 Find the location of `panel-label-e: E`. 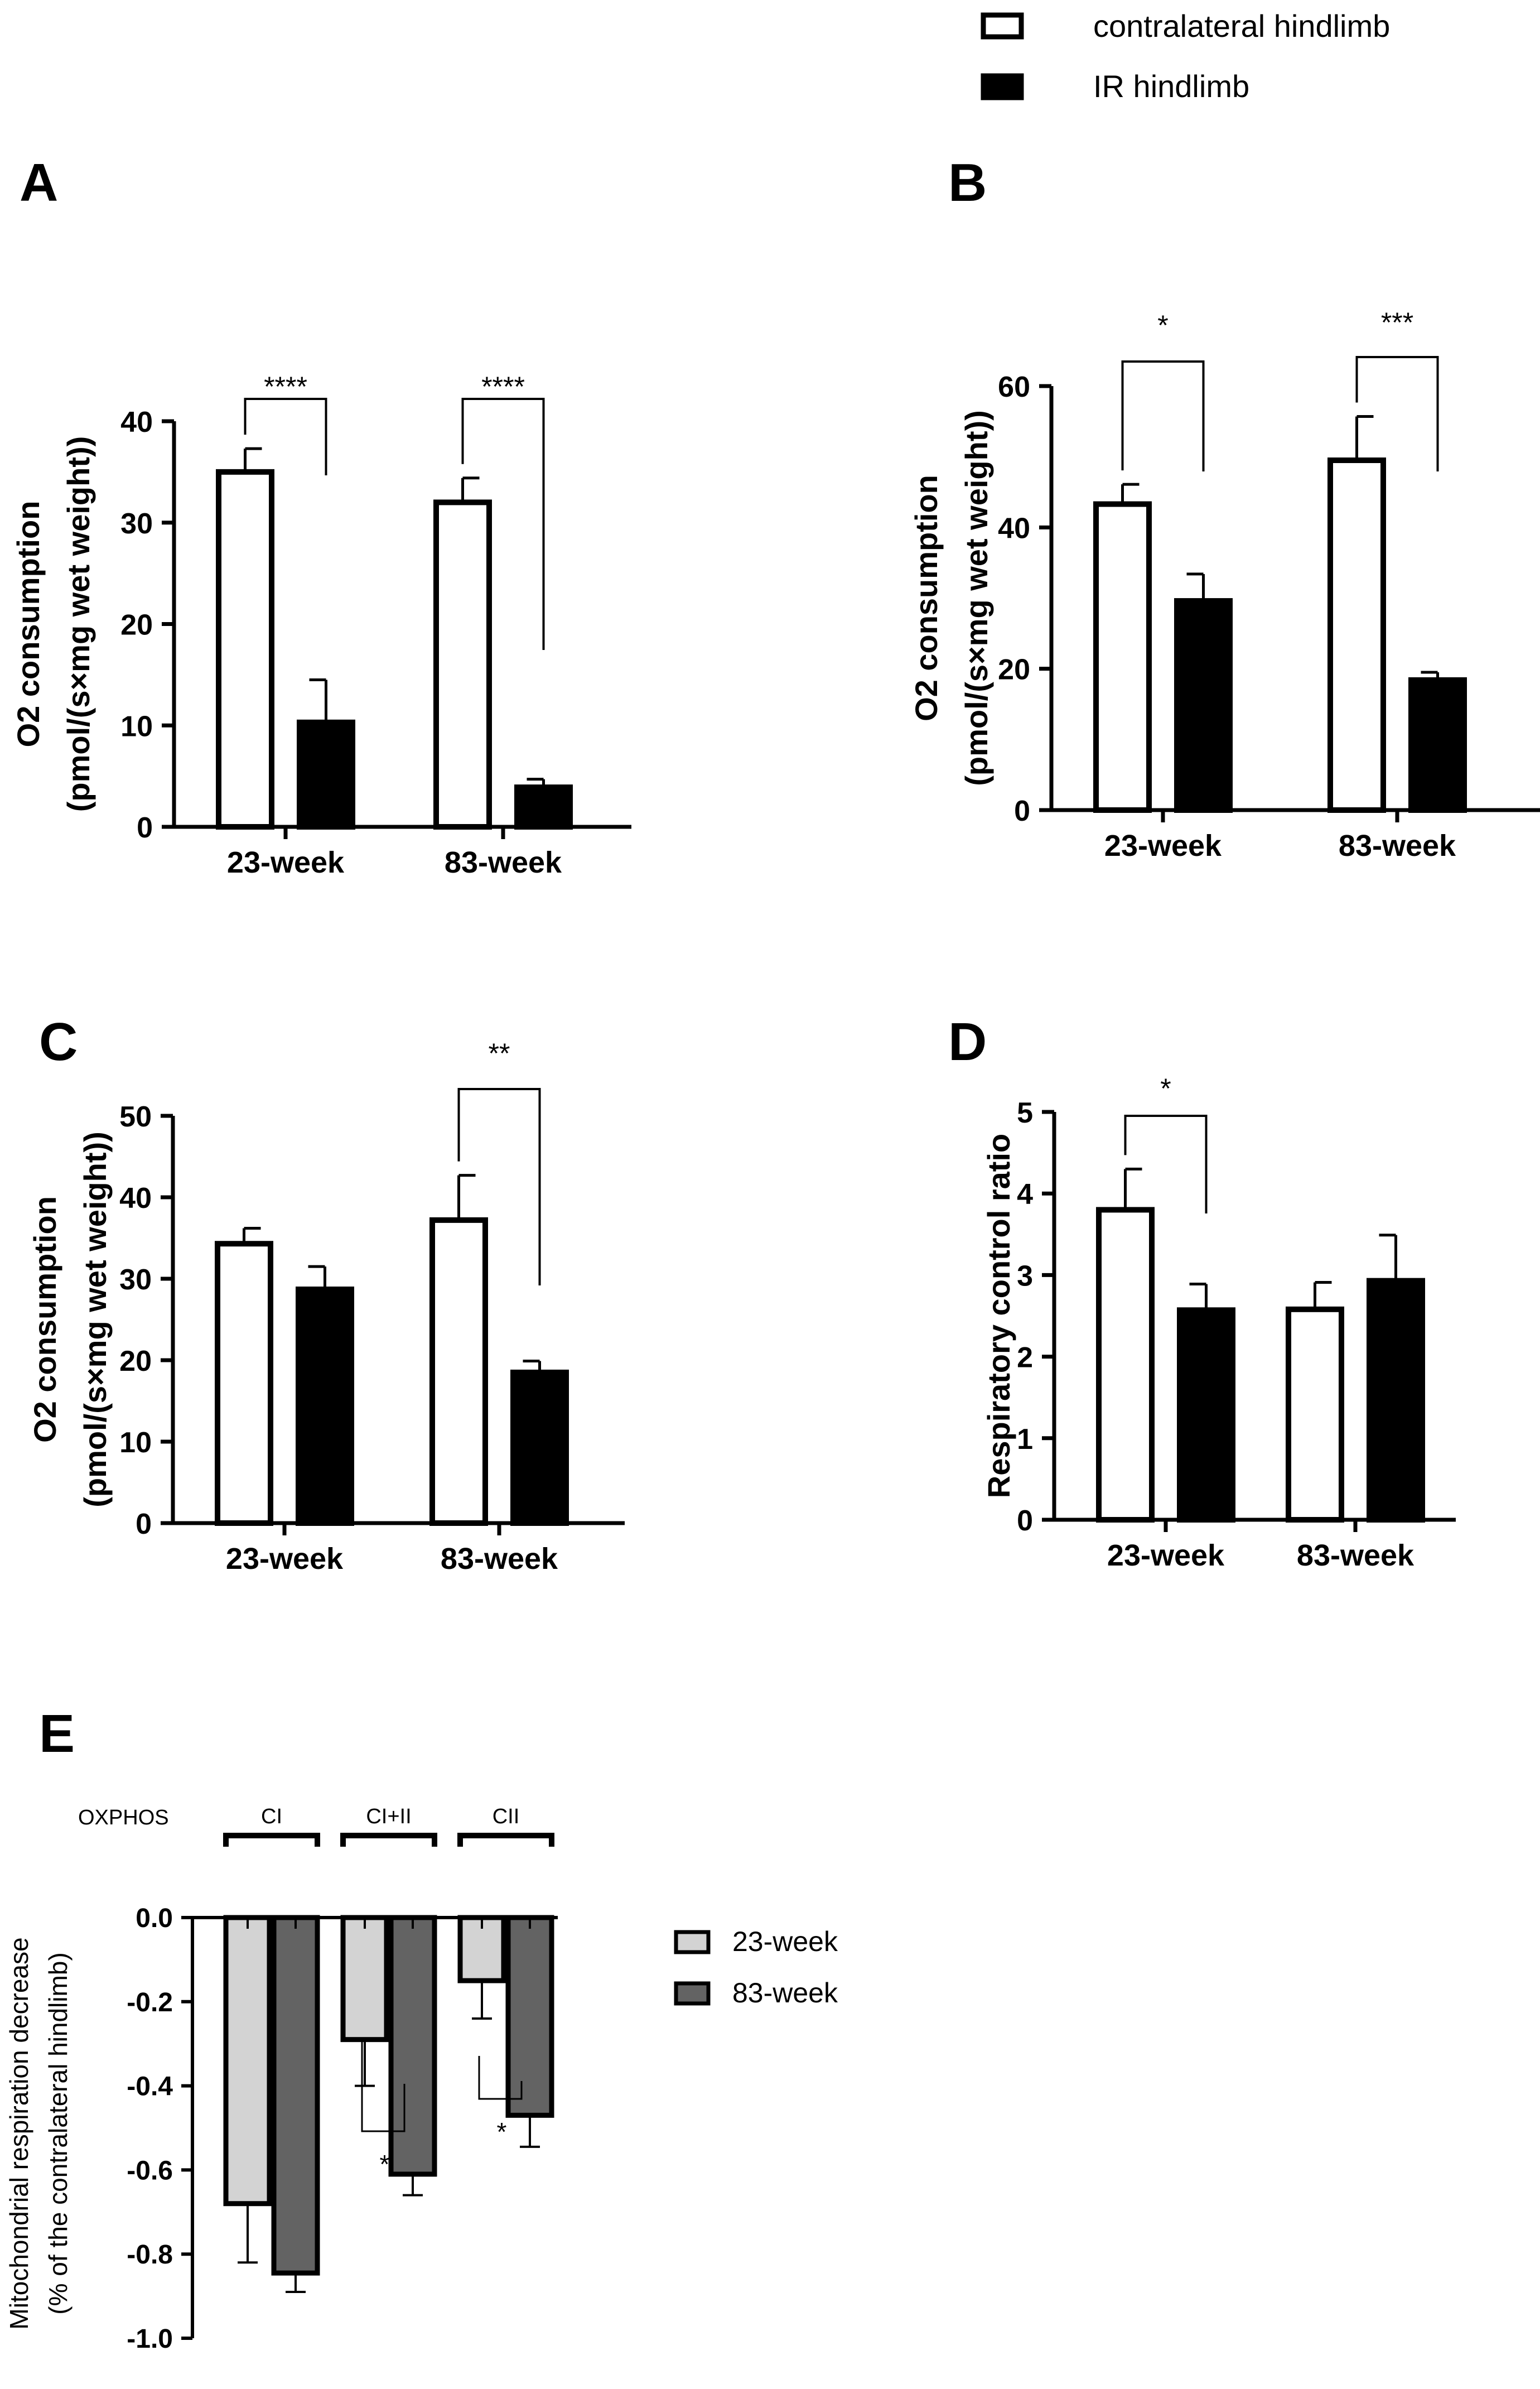

panel-label-e: E is located at coordinates (57, 1734).